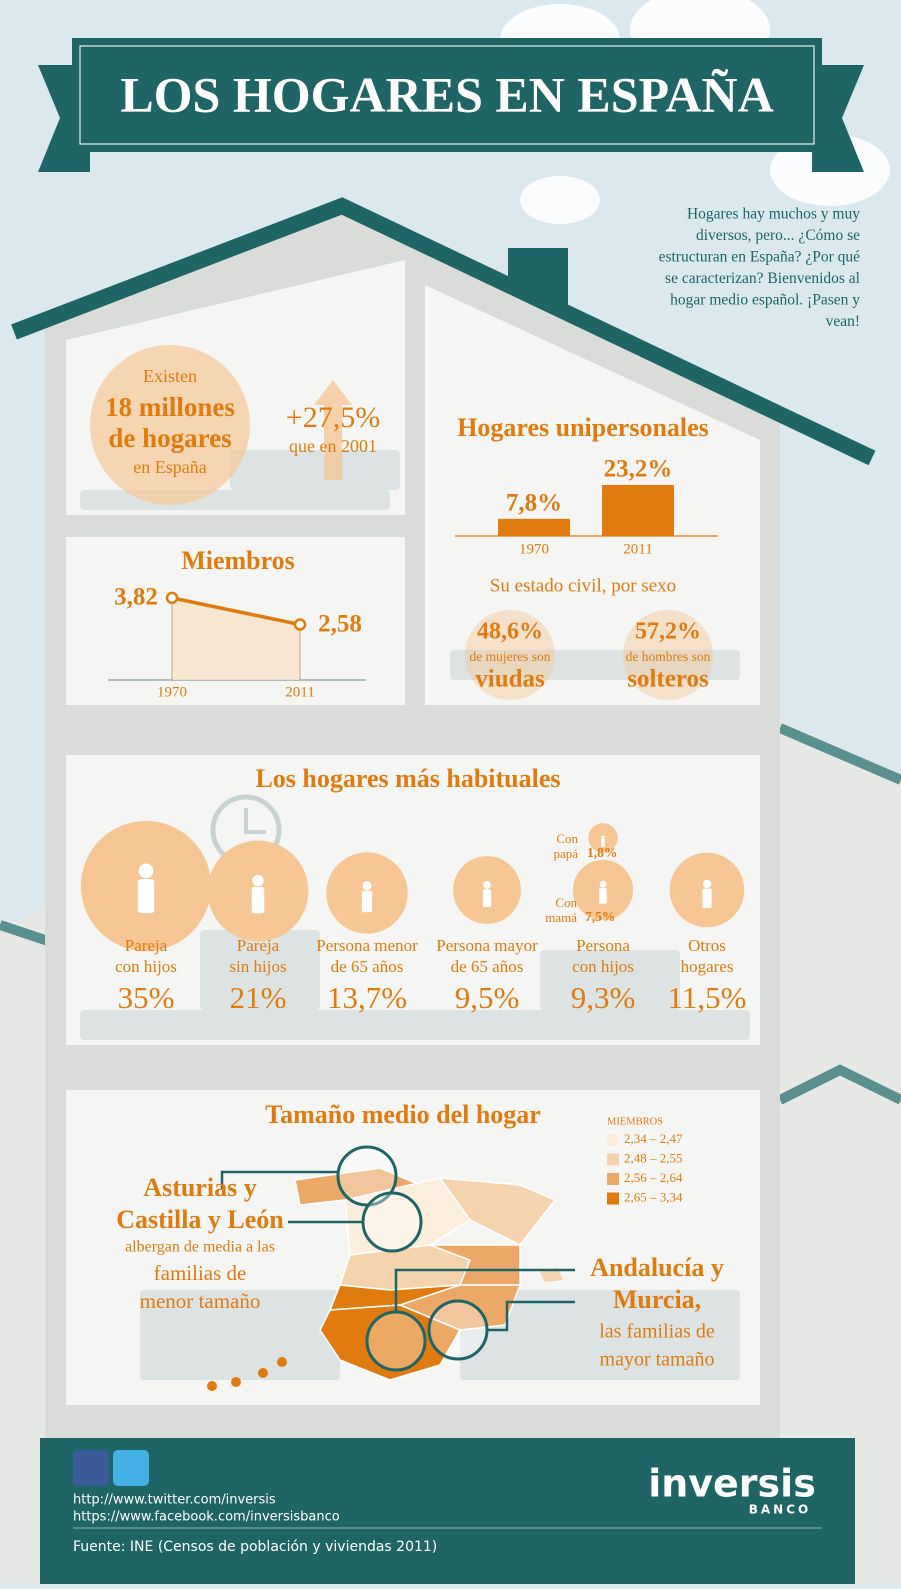 The height and width of the screenshot is (1589, 901). I want to click on intro-text: estructuran en España? ¿Por qué, so click(760, 257).